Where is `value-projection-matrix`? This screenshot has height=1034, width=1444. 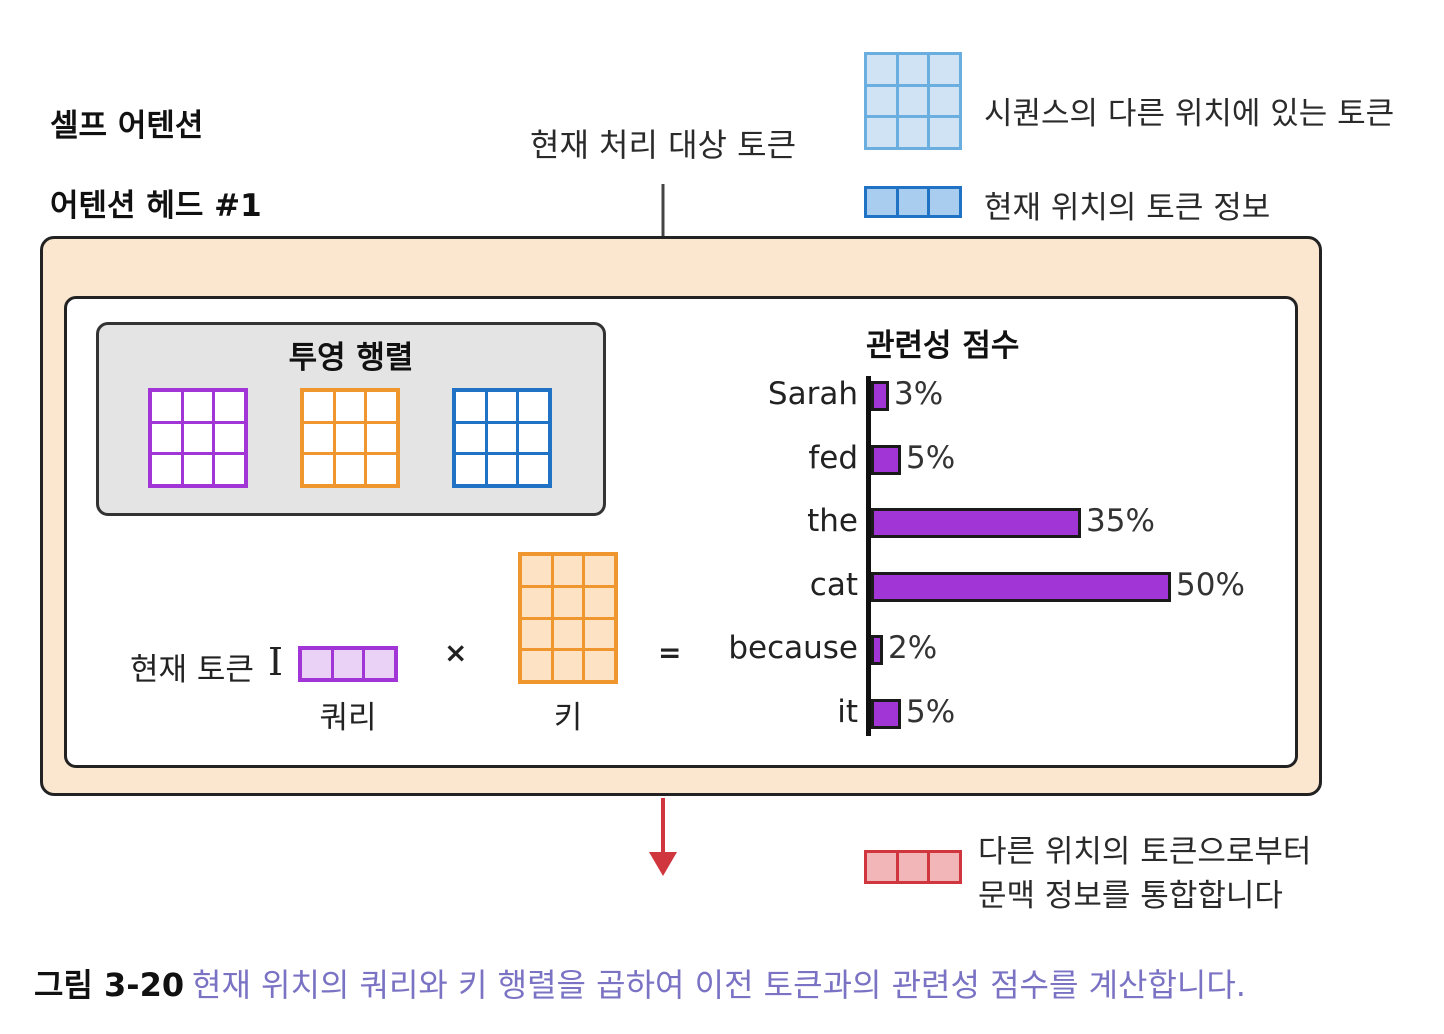
value-projection-matrix is located at coordinates (502, 438).